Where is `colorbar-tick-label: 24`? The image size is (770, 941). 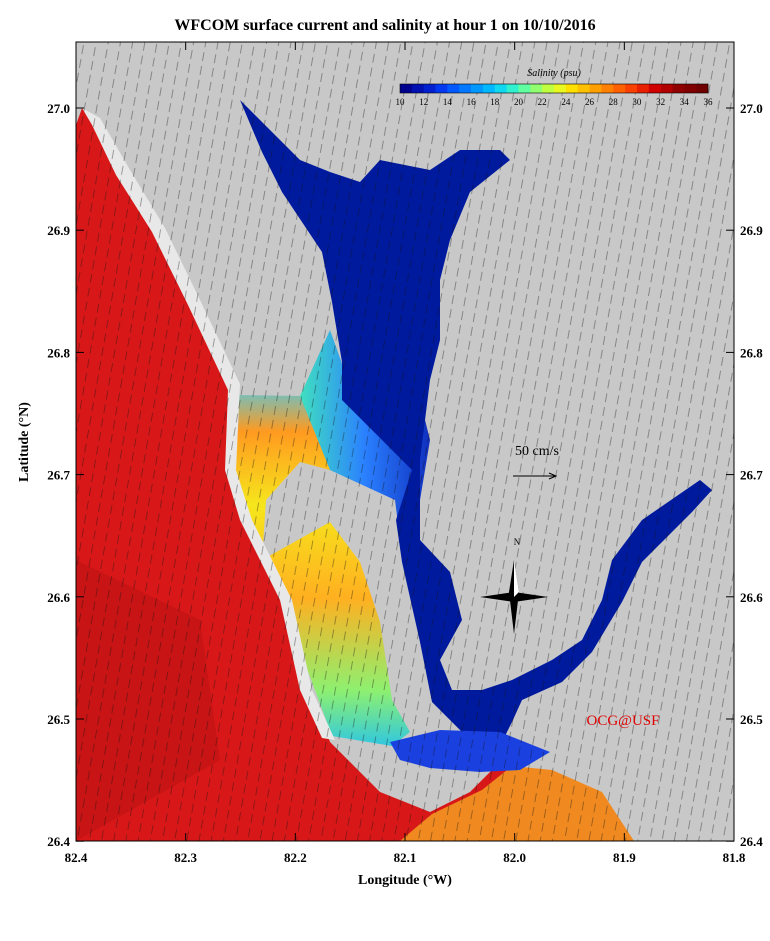 colorbar-tick-label: 24 is located at coordinates (566, 102).